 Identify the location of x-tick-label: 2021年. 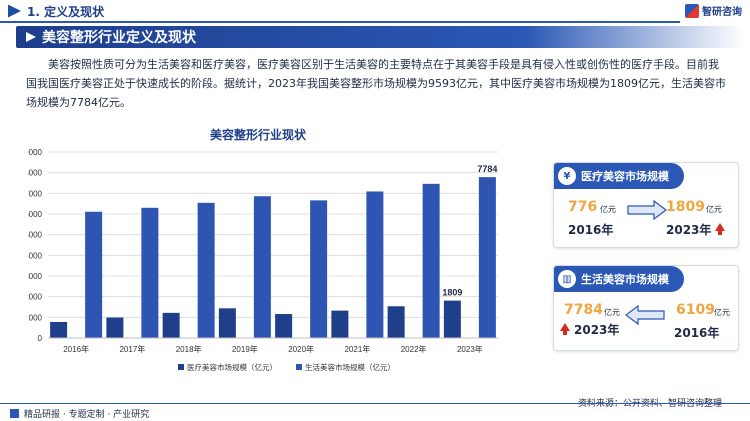
(357, 349).